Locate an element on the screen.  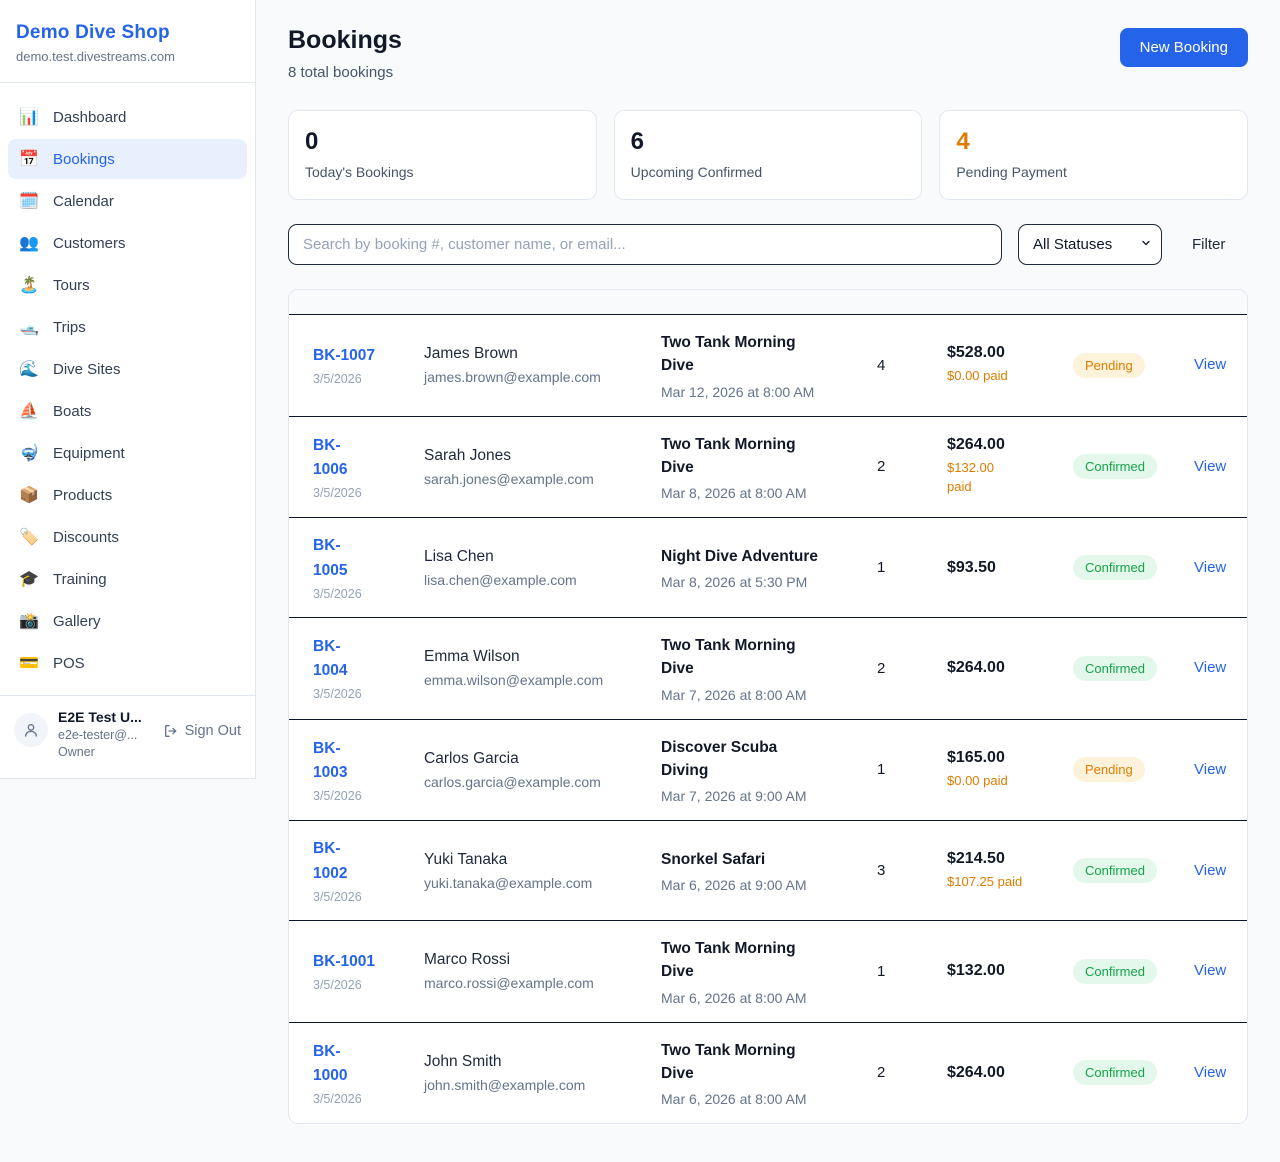
total-amount: $165.00 is located at coordinates (976, 757).